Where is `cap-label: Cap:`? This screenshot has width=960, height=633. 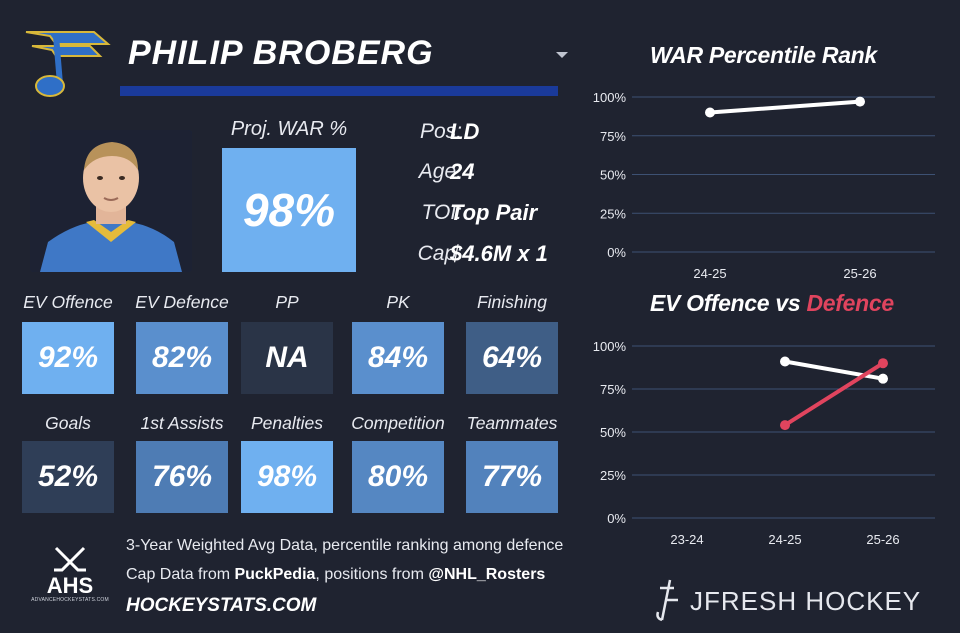
cap-label: Cap: is located at coordinates (439, 253).